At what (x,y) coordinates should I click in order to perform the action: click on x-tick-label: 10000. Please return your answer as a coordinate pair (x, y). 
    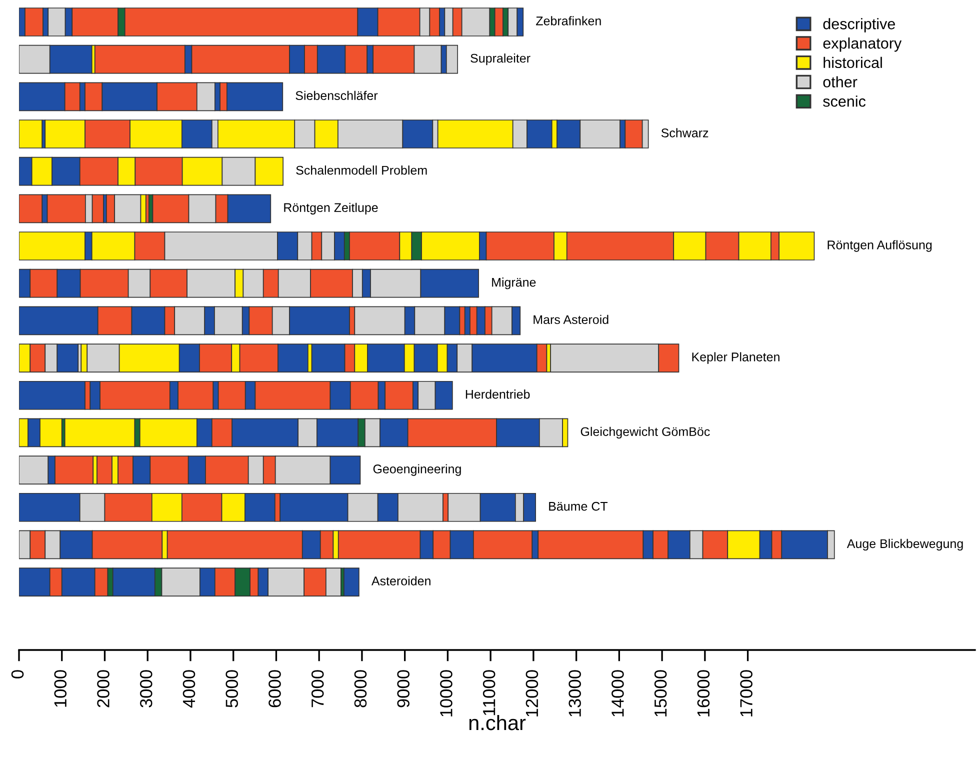
    Looking at the image, I should click on (446, 693).